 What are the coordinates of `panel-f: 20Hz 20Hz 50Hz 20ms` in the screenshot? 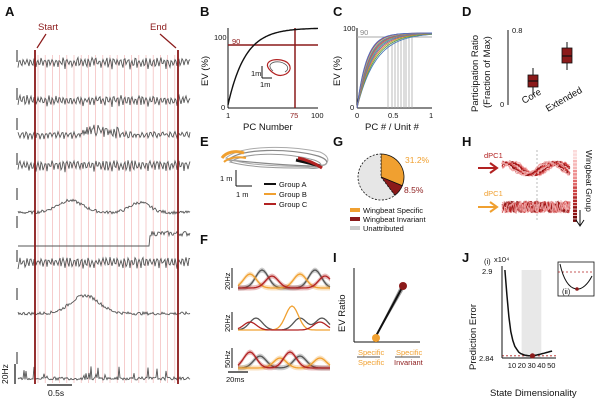 It's located at (277, 325).